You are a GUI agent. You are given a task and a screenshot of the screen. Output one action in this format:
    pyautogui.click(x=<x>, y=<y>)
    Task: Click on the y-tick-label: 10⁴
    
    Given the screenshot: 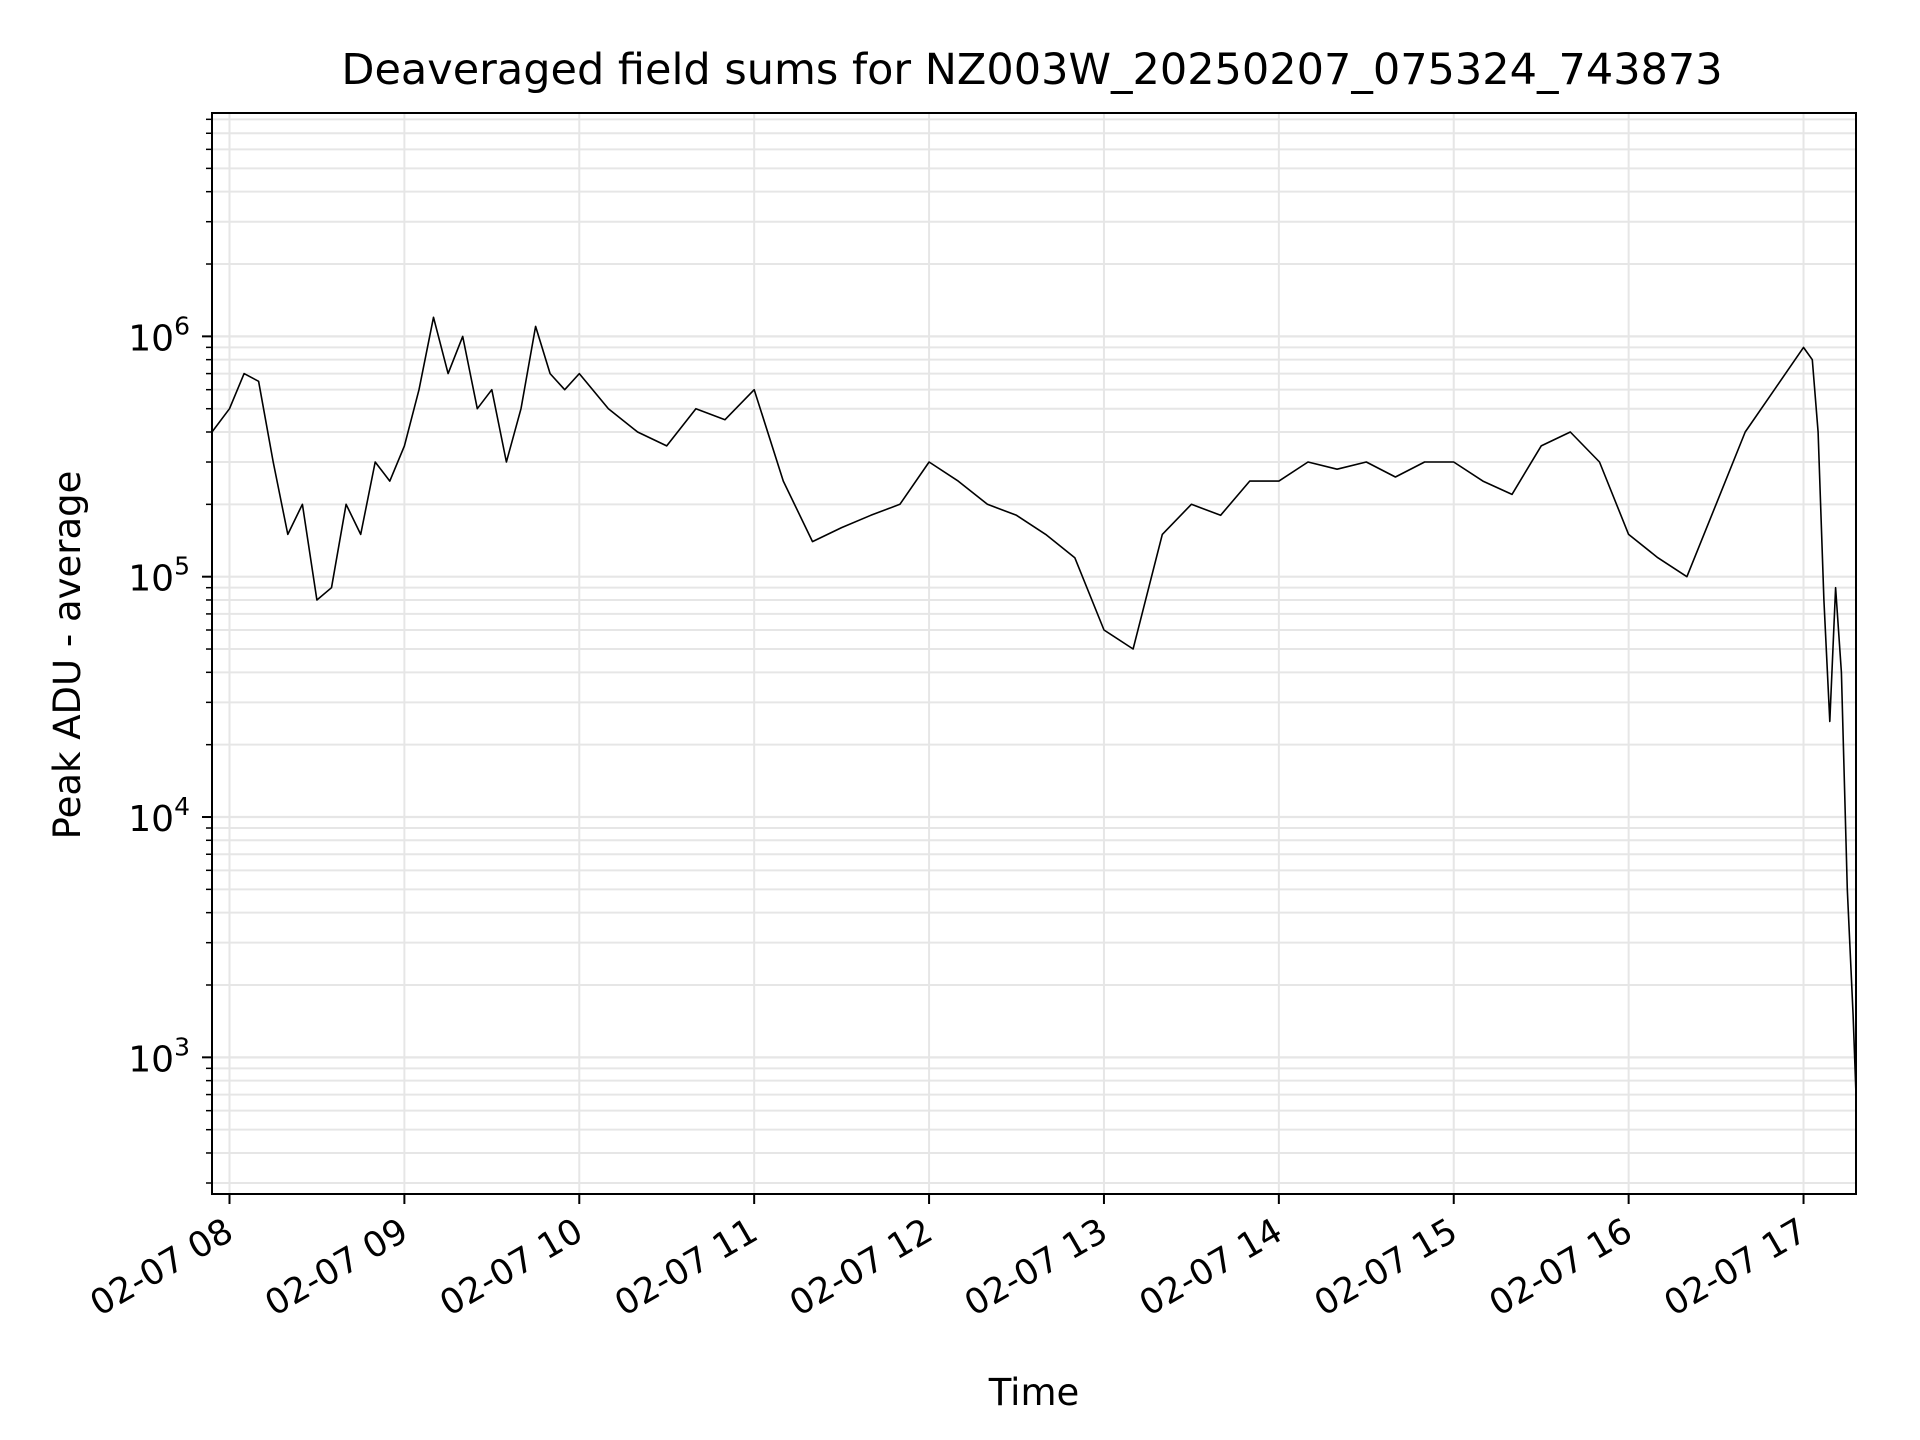 What is the action you would take?
    pyautogui.click(x=159, y=816)
    